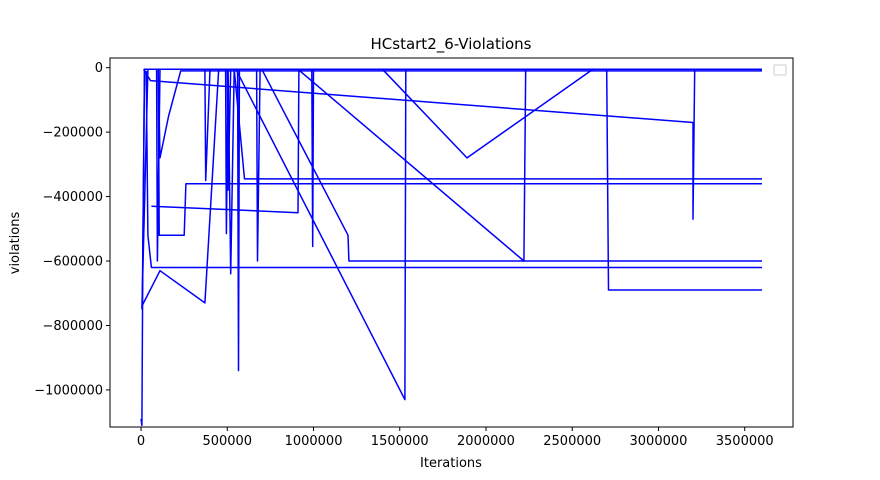 This screenshot has width=880, height=480. What do you see at coordinates (15, 243) in the screenshot?
I see `y-axis-label: violations` at bounding box center [15, 243].